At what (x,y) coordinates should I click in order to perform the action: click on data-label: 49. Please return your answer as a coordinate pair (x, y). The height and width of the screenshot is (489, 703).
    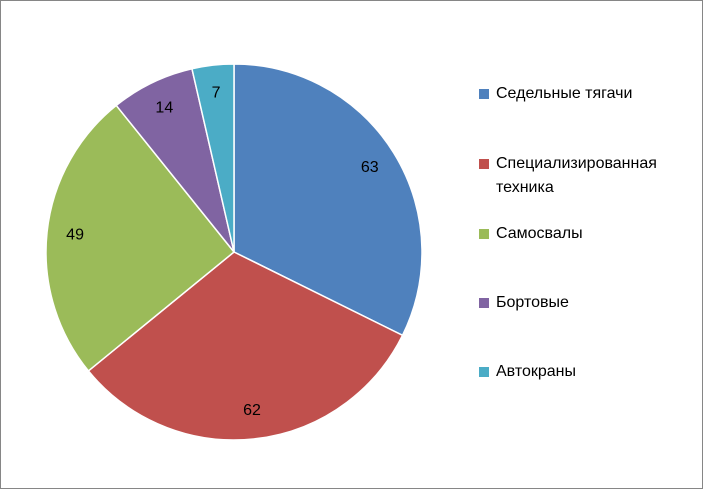
    Looking at the image, I should click on (75, 235).